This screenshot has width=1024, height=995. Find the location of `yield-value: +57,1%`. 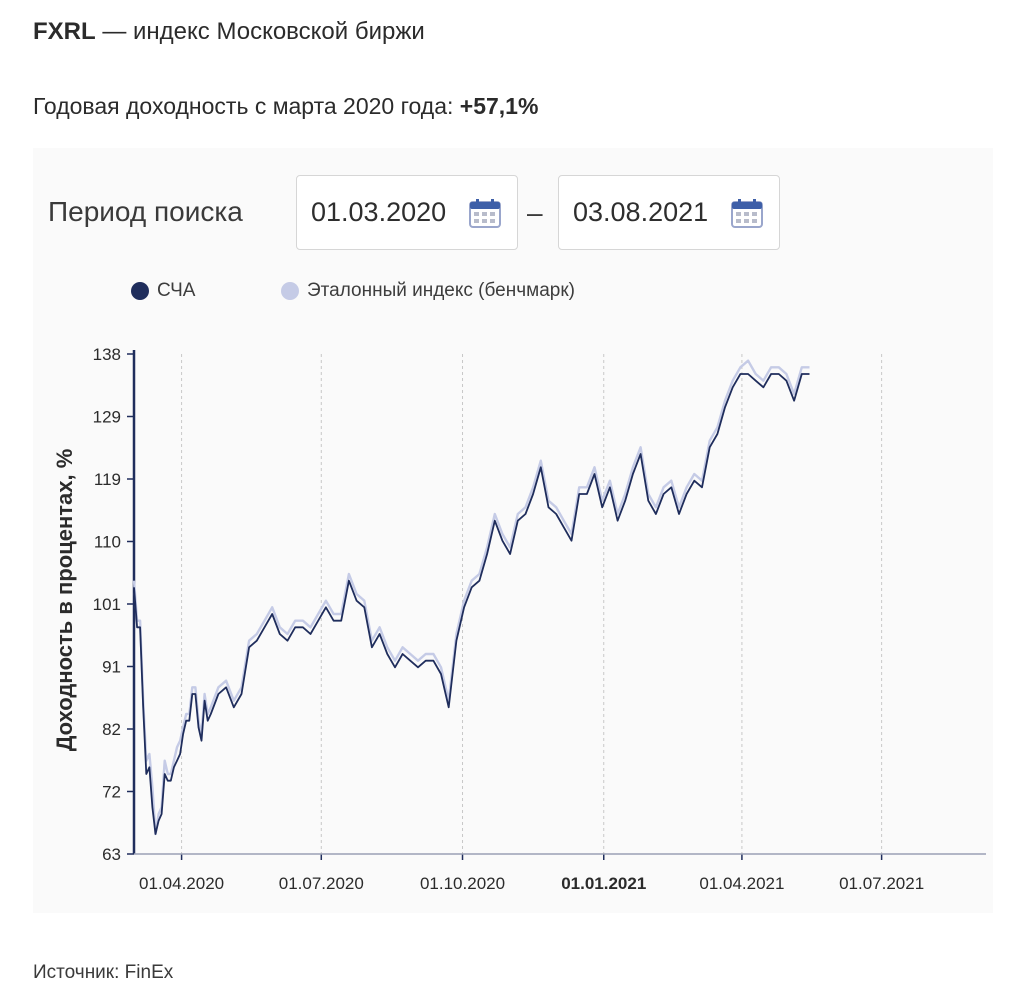

yield-value: +57,1% is located at coordinates (499, 106).